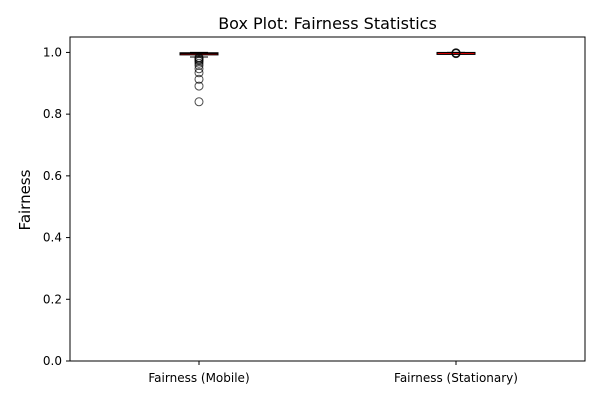  Describe the element at coordinates (327, 23) in the screenshot. I see `chart-title: Box Plot: Fairness Statistics` at that location.